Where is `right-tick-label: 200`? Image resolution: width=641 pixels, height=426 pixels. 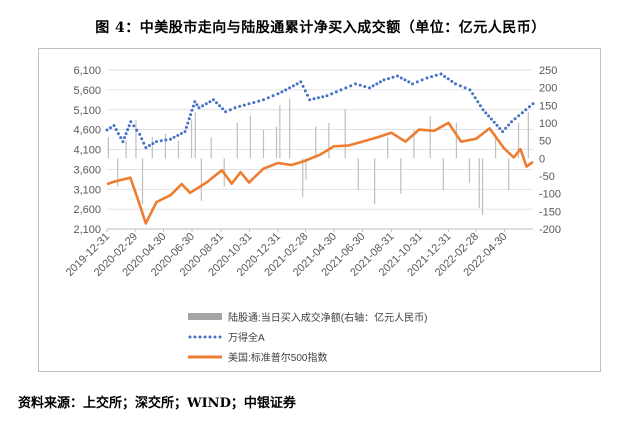
right-tick-label: 200 is located at coordinates (548, 89).